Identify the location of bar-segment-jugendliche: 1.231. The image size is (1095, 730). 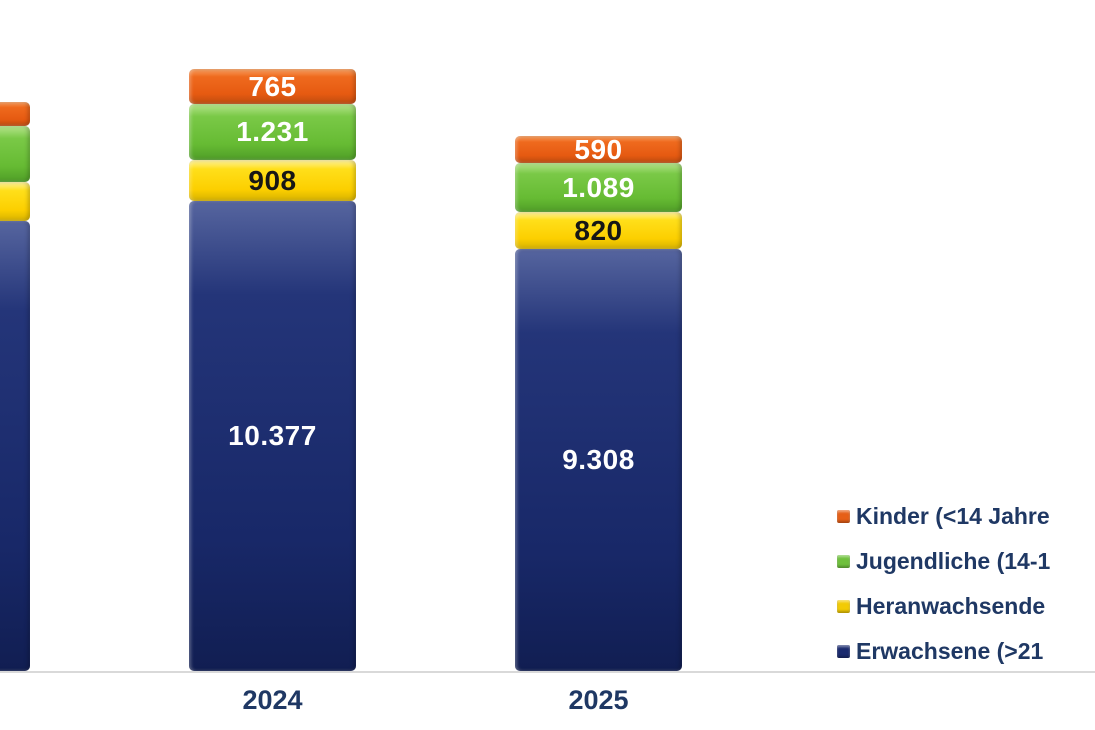
(272, 132).